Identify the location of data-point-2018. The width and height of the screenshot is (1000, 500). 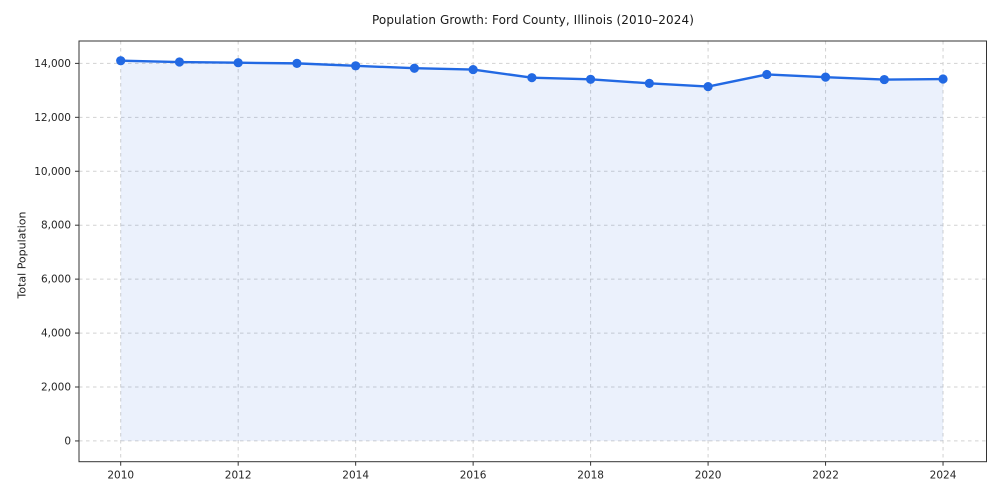
(591, 79).